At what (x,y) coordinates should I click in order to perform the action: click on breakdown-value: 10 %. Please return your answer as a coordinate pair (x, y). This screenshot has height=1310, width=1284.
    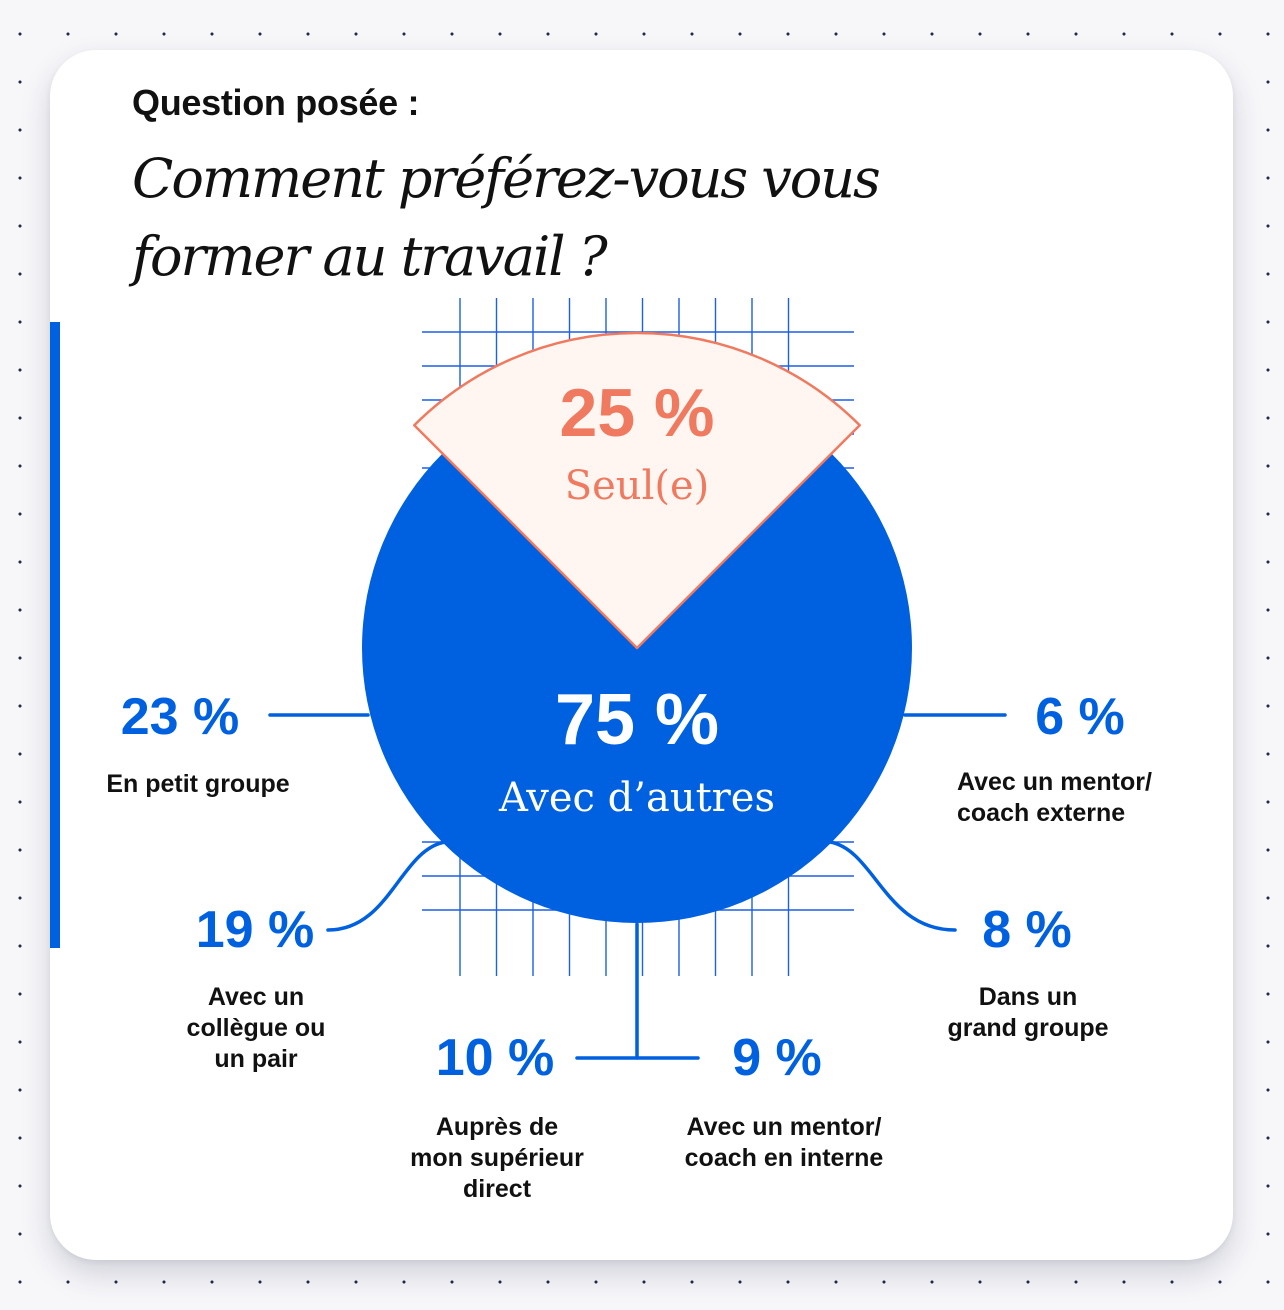
    Looking at the image, I should click on (495, 1058).